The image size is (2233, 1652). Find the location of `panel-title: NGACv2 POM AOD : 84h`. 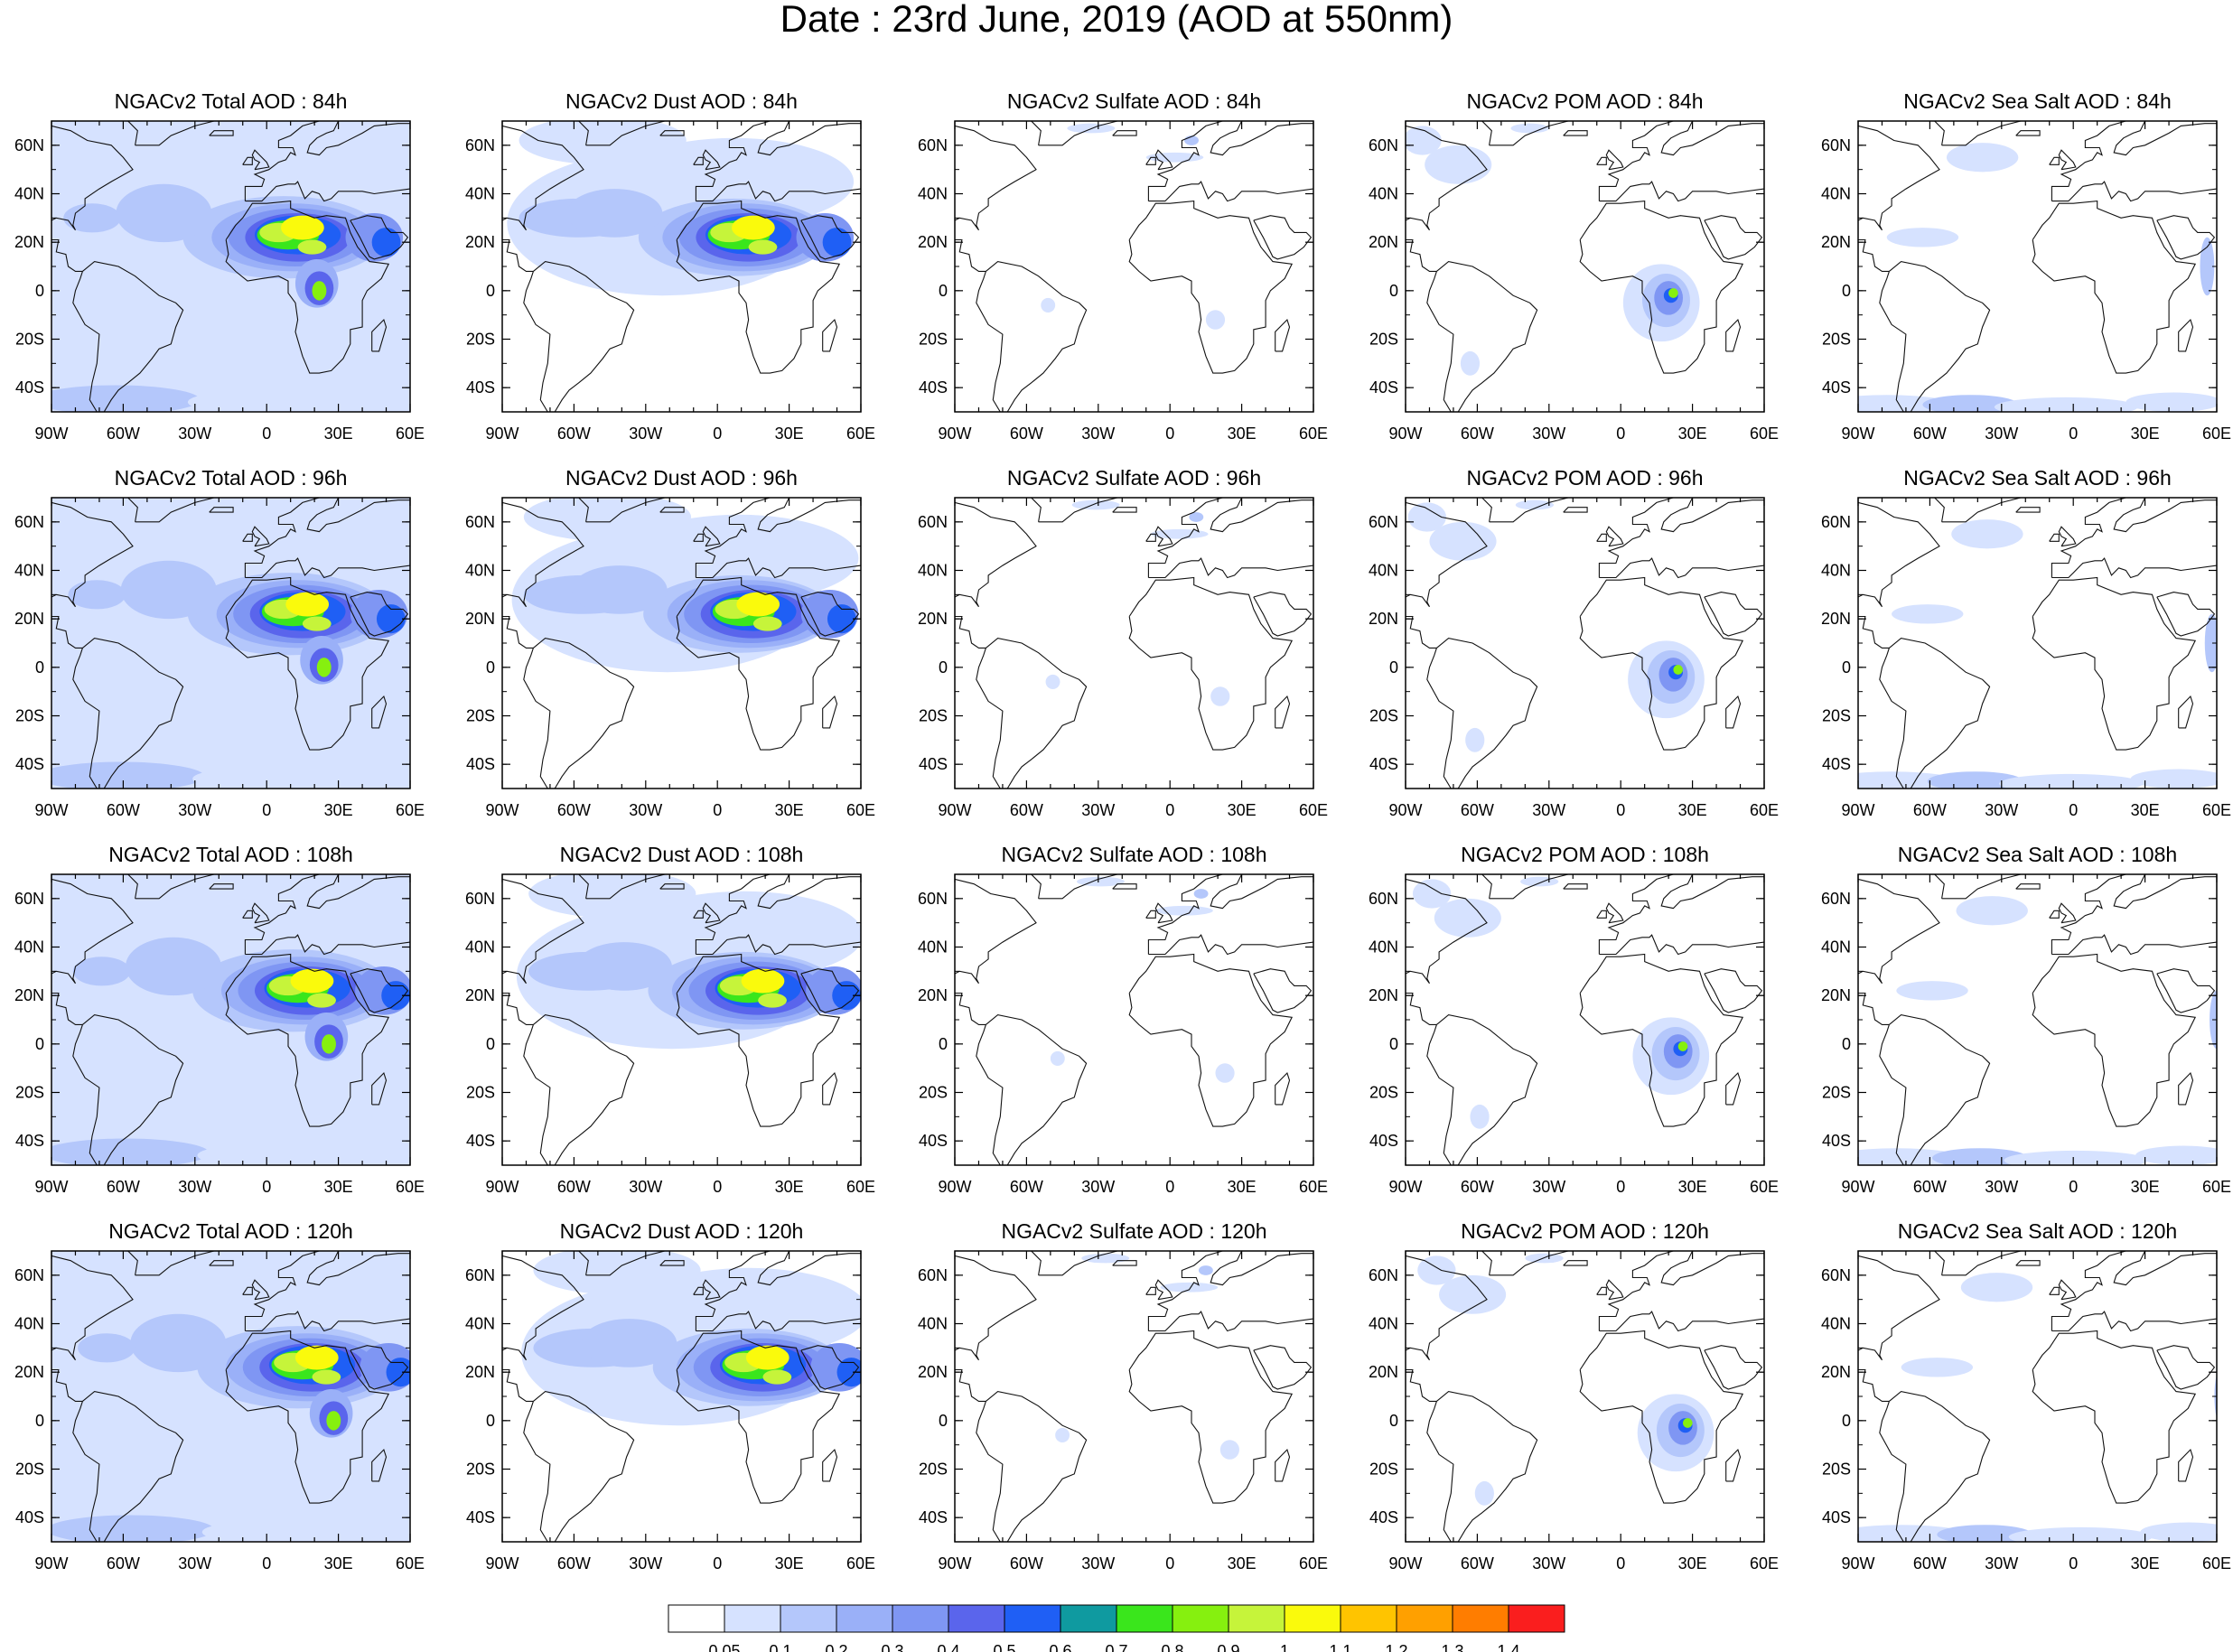

panel-title: NGACv2 POM AOD : 84h is located at coordinates (1584, 101).